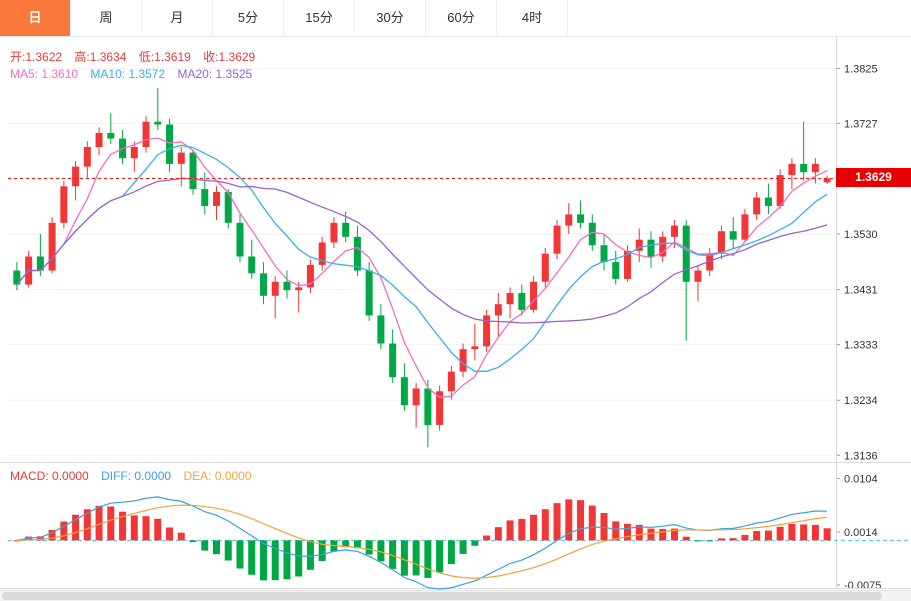 The height and width of the screenshot is (601, 911). Describe the element at coordinates (146, 57) in the screenshot. I see `low-label: 低:` at that location.